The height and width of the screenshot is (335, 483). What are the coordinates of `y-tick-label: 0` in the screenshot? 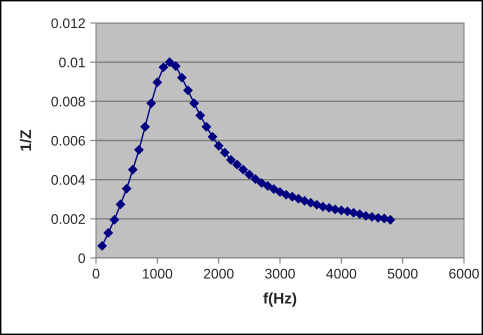 It's located at (82, 258).